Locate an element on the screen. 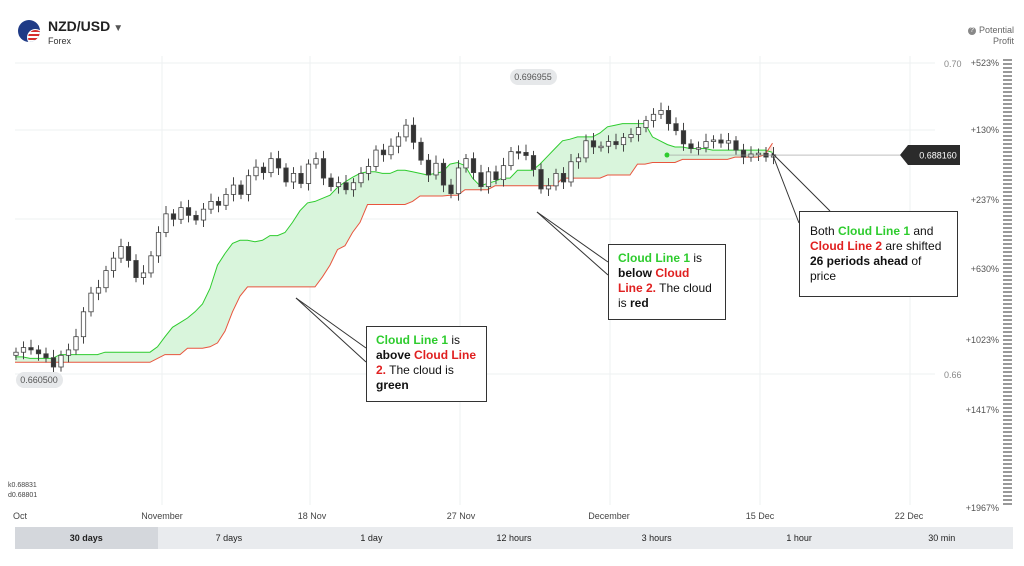 The height and width of the screenshot is (566, 1024). current-price-tag is located at coordinates (930, 155).